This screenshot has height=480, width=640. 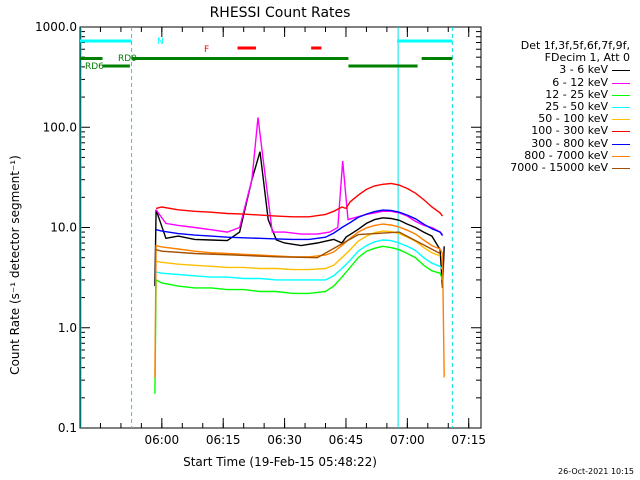 I want to click on y-tick-label: 1000.0, so click(x=56, y=27).